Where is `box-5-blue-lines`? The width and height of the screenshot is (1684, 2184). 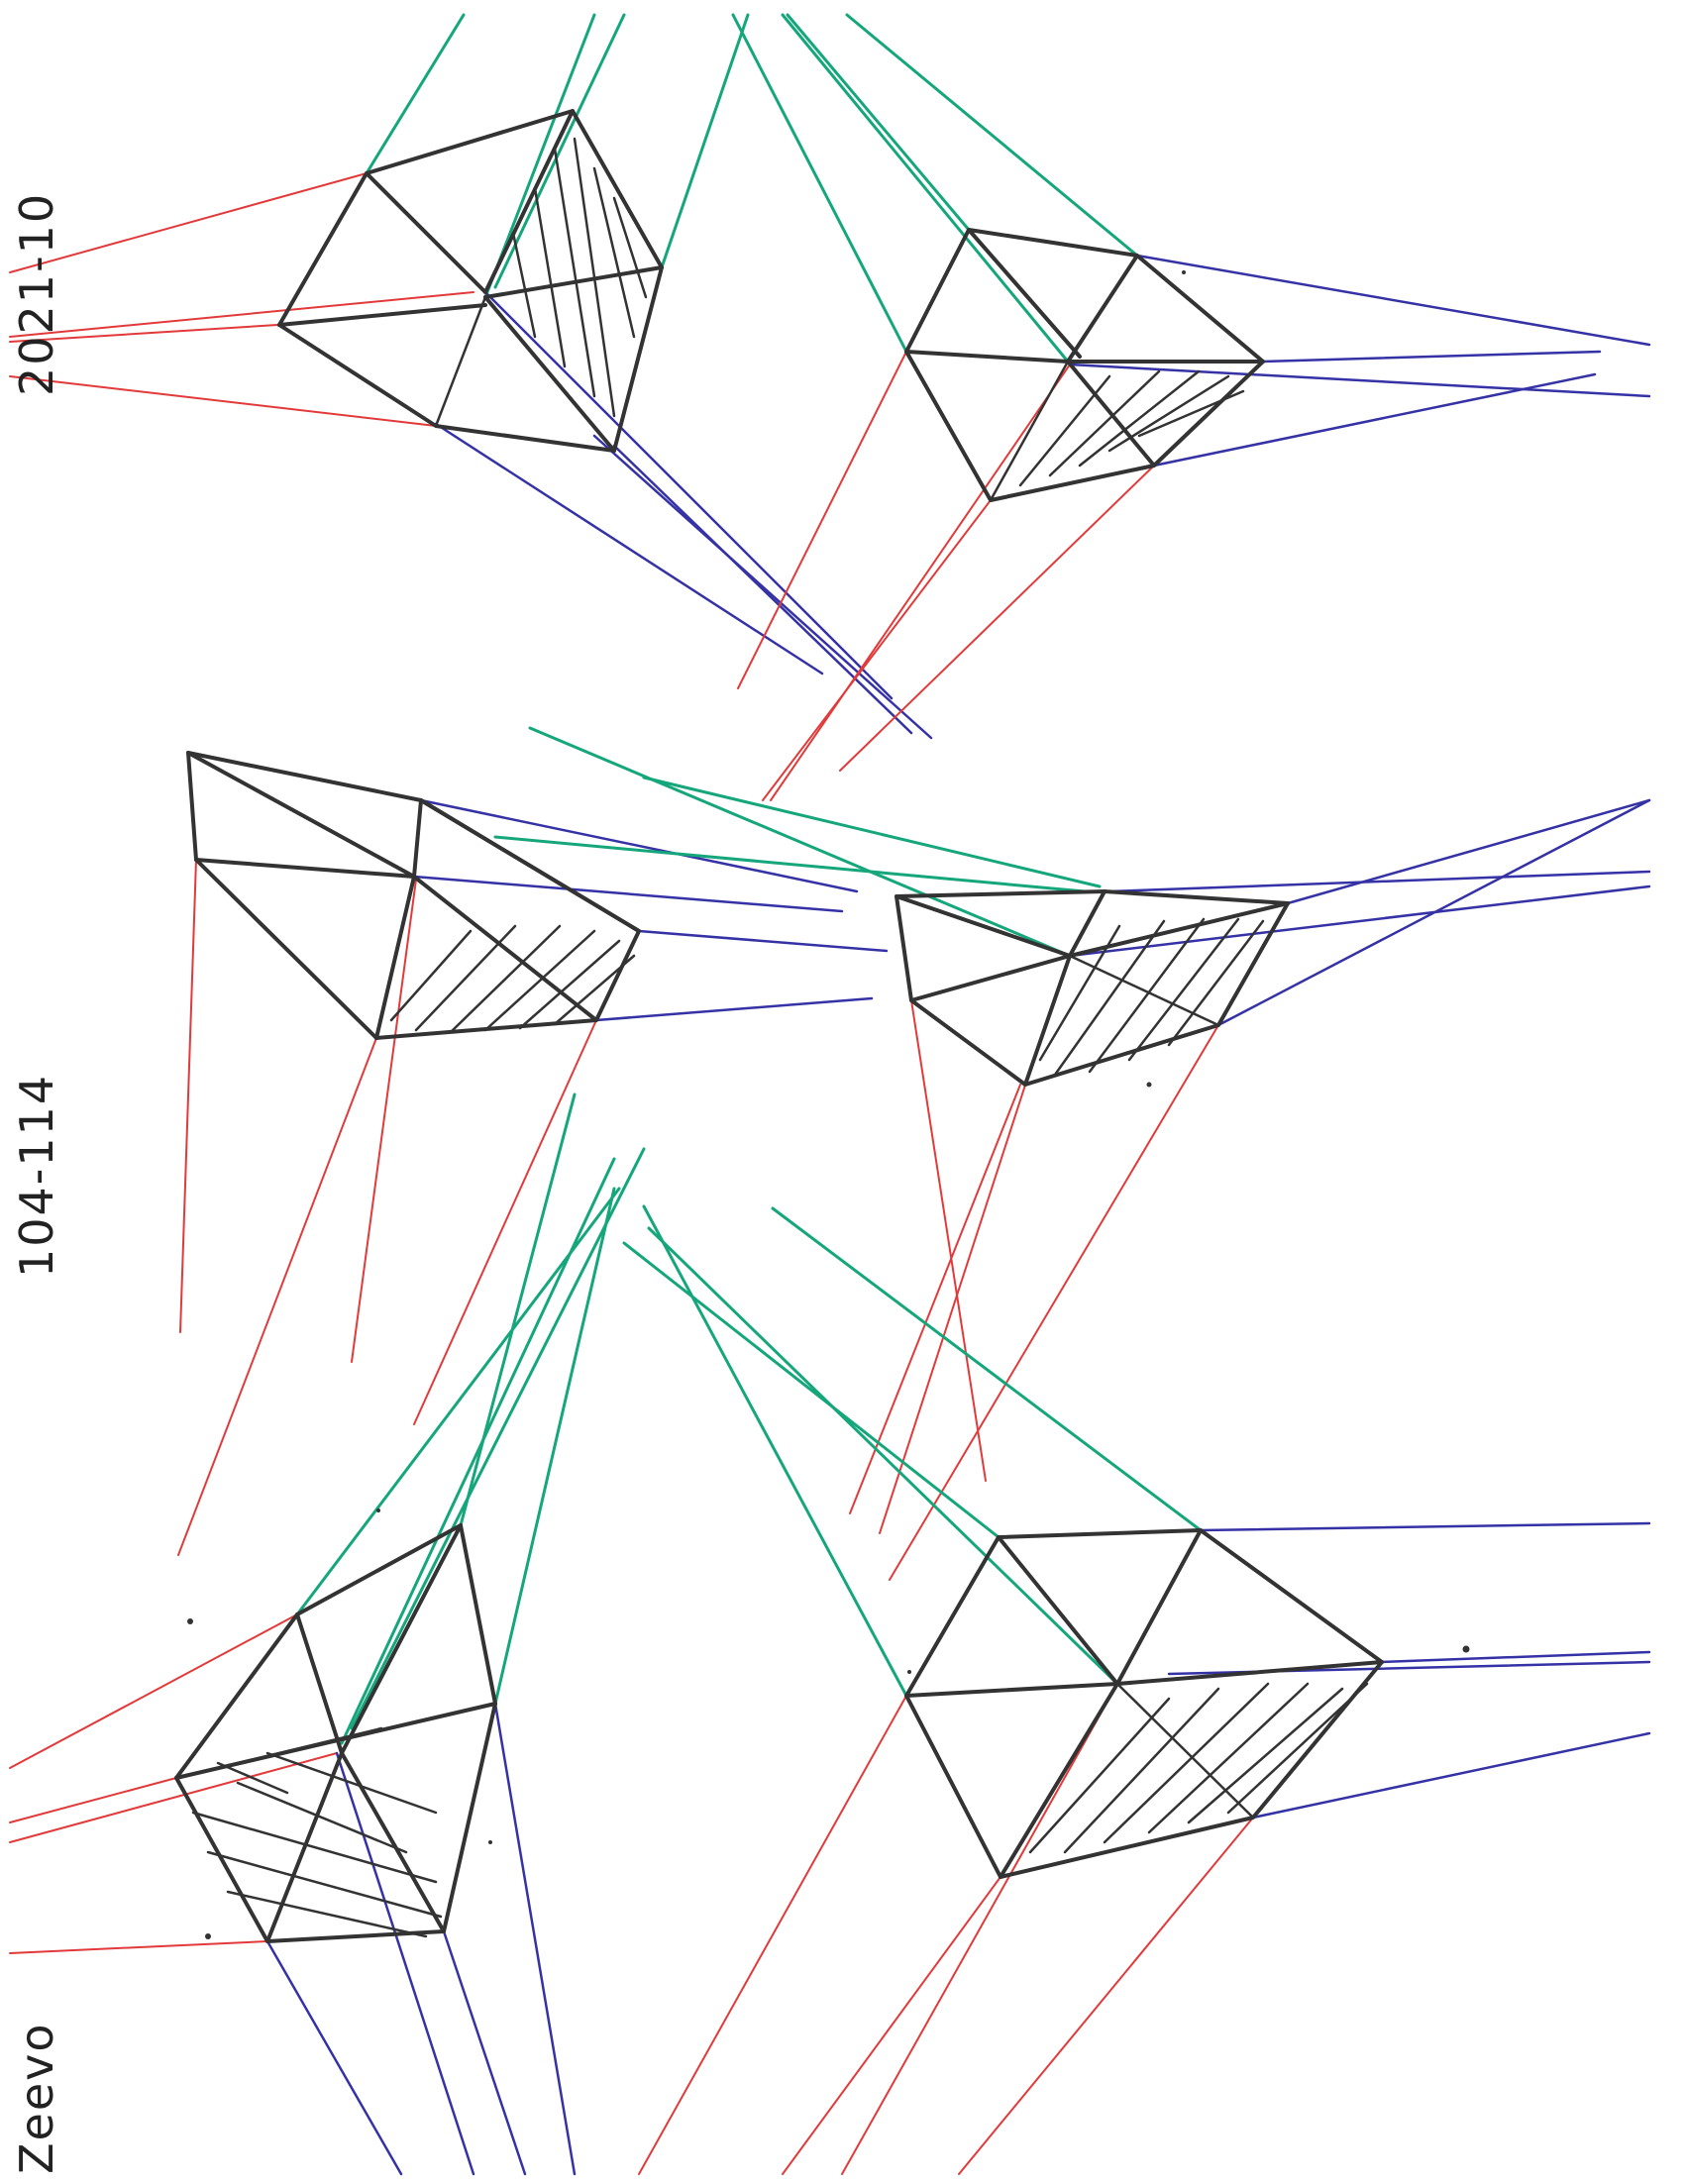
box-5-blue-lines is located at coordinates (421, 1939).